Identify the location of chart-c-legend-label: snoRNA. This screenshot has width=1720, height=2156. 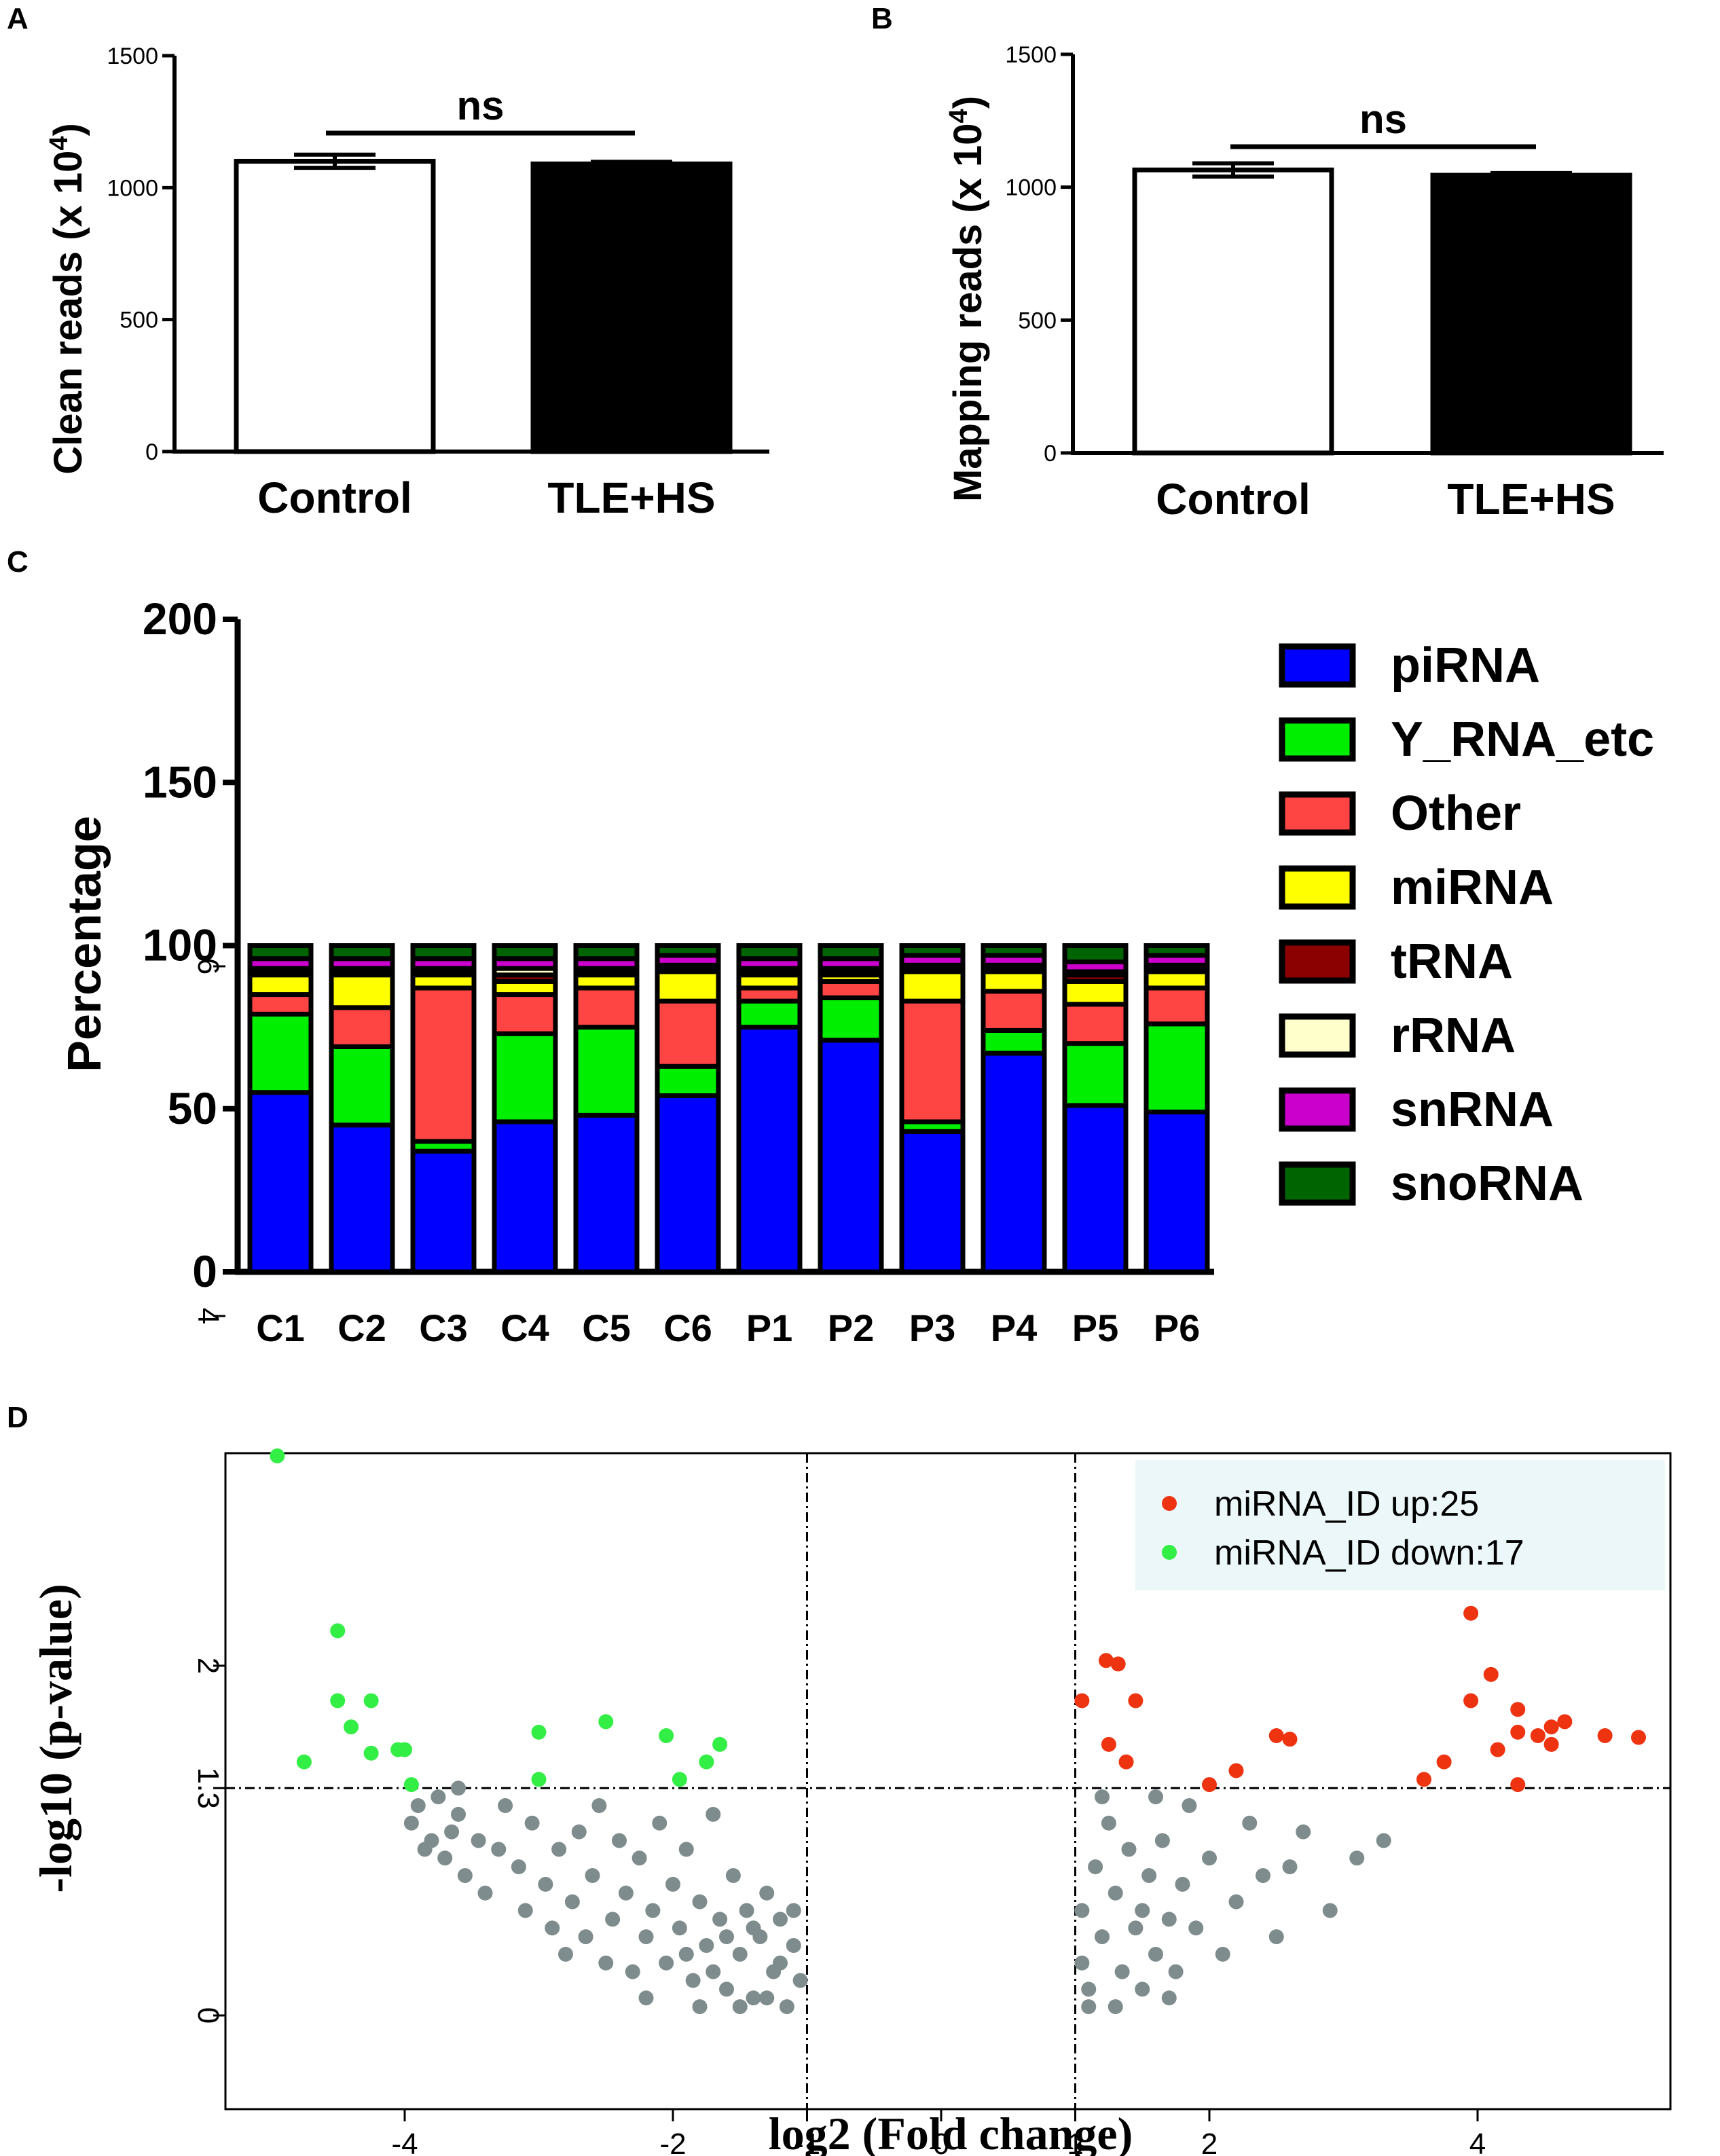
(1488, 1184).